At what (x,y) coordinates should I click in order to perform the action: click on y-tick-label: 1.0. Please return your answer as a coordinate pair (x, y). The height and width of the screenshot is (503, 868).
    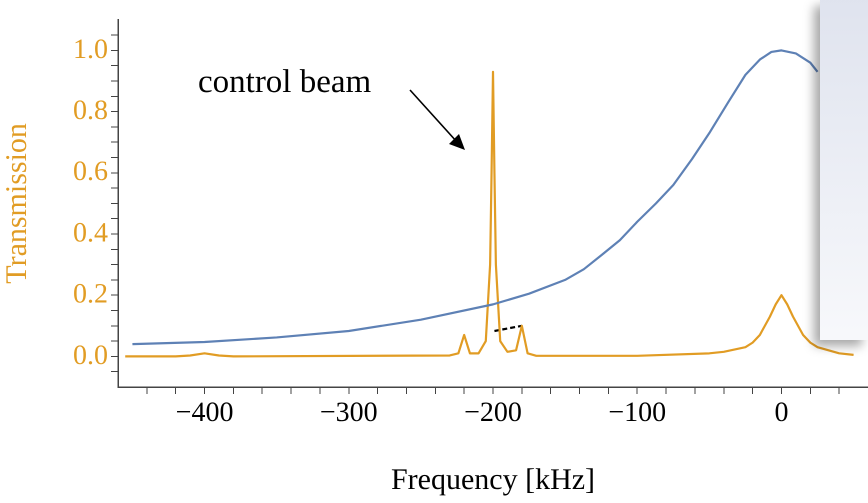
    Looking at the image, I should click on (90, 49).